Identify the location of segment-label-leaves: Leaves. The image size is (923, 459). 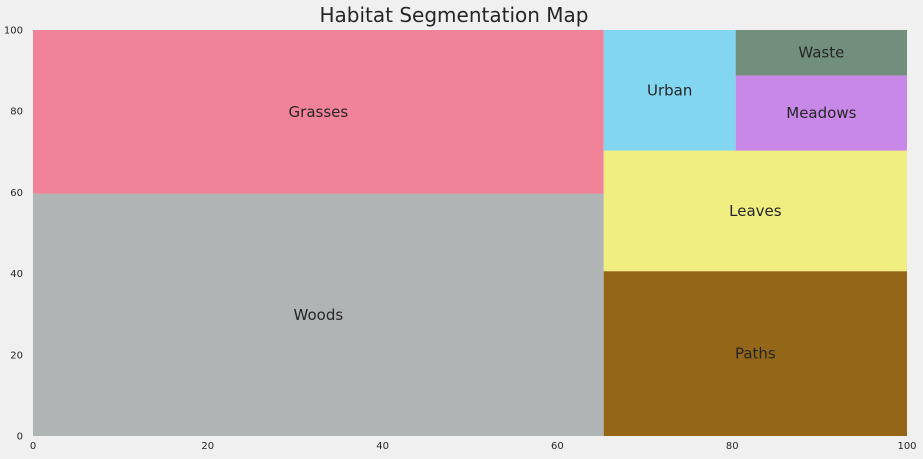
(755, 211).